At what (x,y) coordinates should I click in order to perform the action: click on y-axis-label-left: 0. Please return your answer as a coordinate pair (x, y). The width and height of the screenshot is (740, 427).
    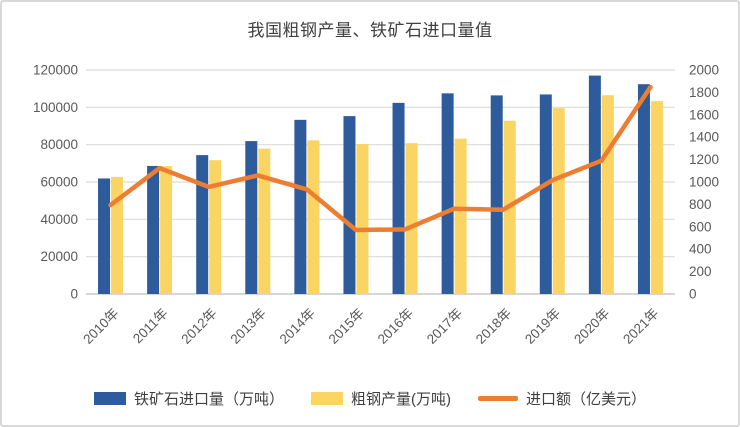
    Looking at the image, I should click on (74, 294).